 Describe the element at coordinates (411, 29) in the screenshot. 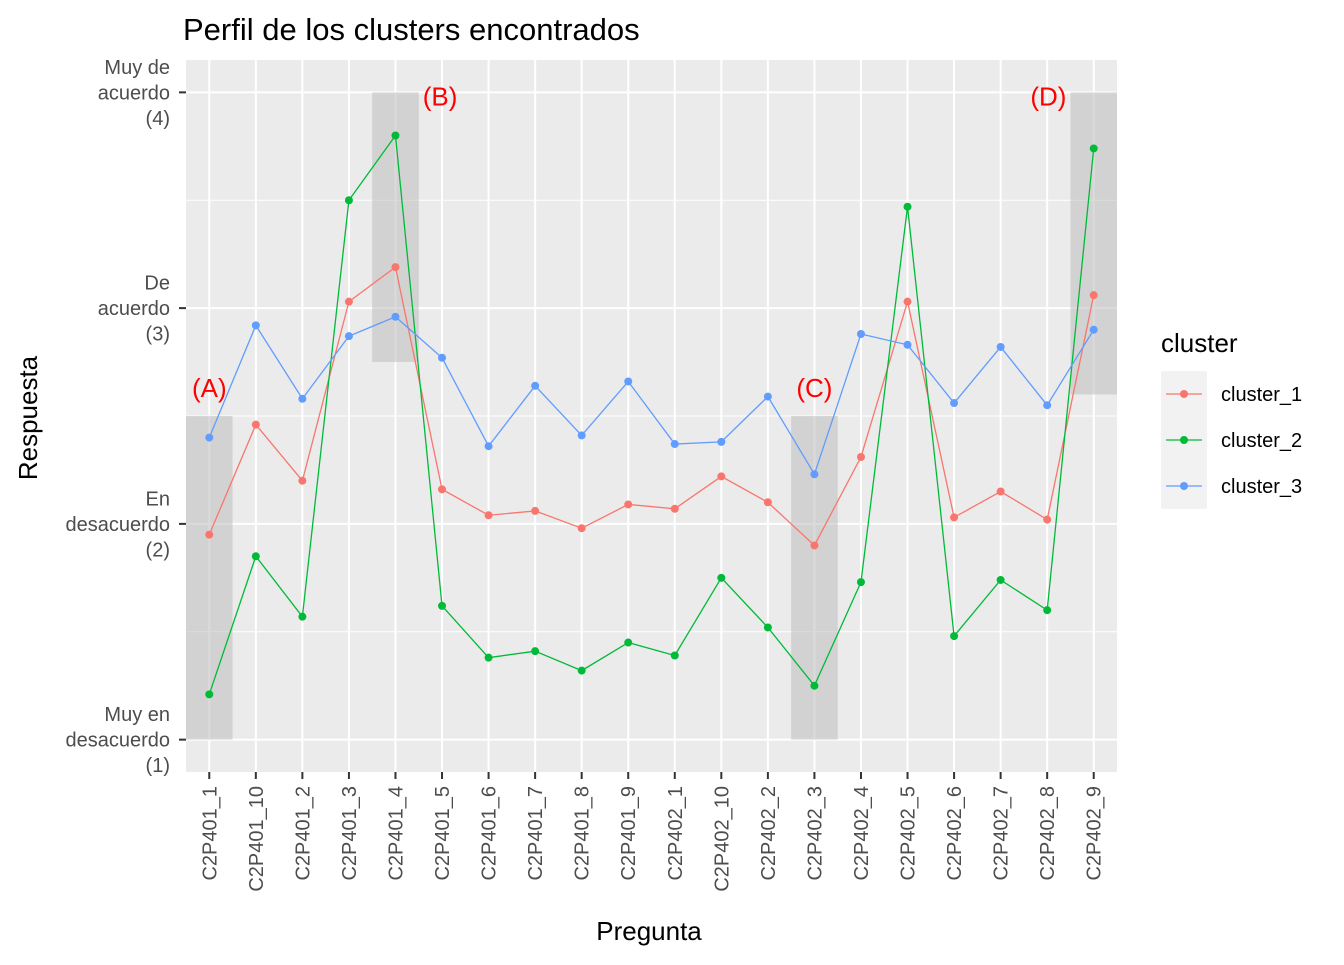

I see `chart-title: Perfil de los clusters encontrados` at that location.